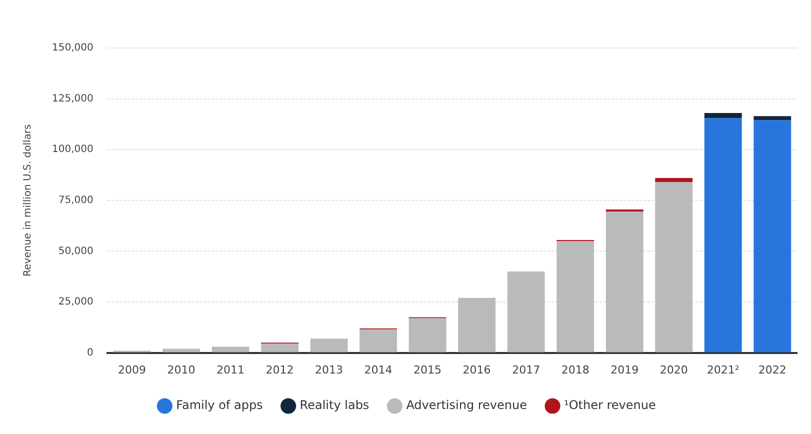 Image resolution: width=811 pixels, height=434 pixels. I want to click on x-tick-label: 2020, so click(674, 369).